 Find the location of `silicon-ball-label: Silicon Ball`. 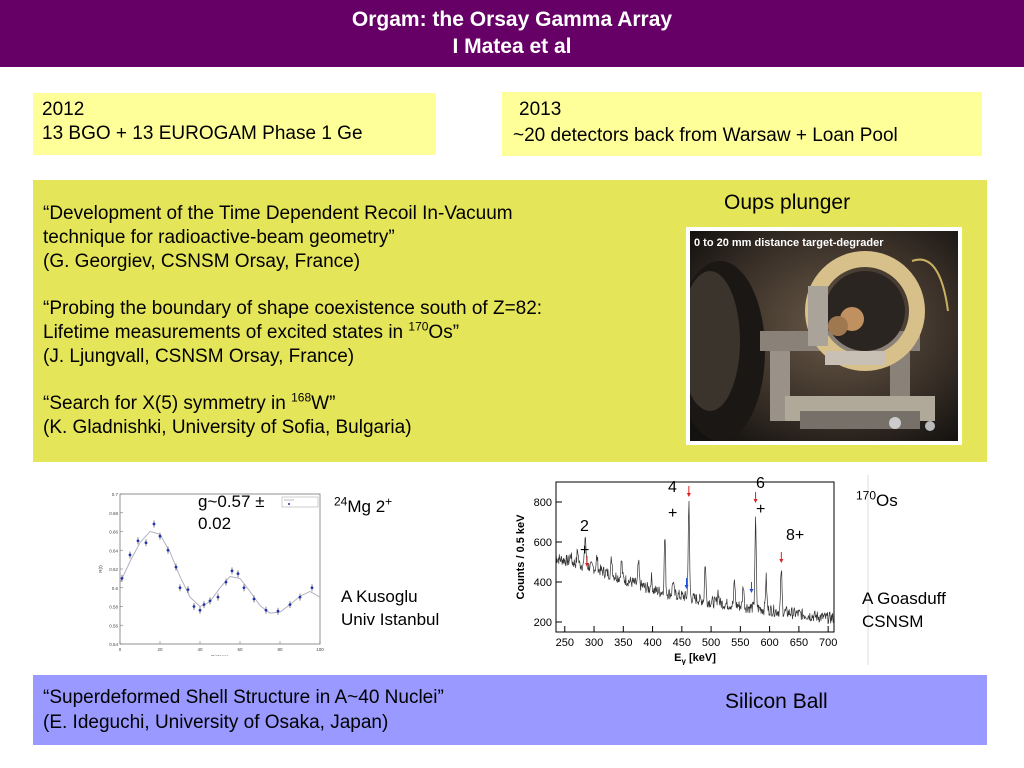

silicon-ball-label: Silicon Ball is located at coordinates (776, 701).